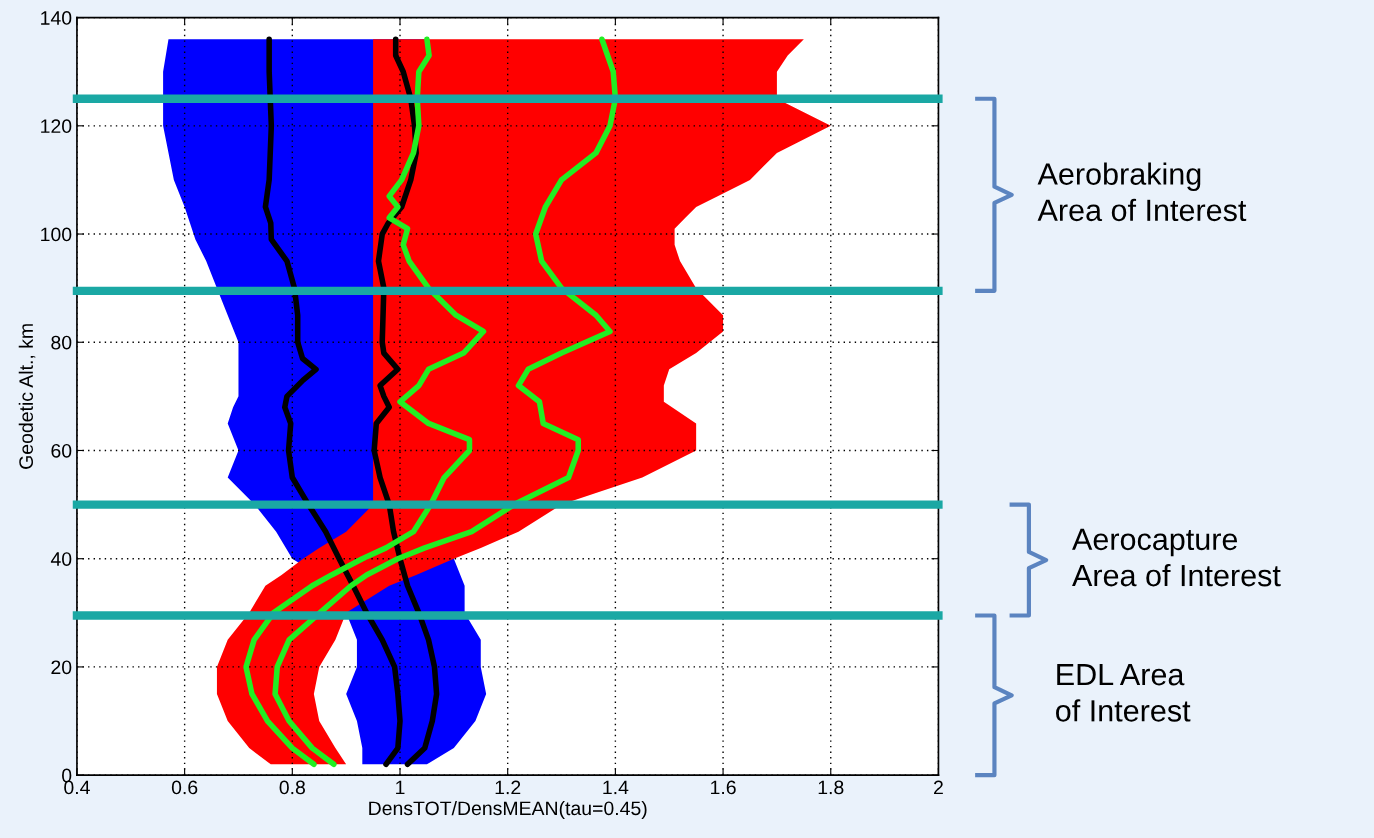 Image resolution: width=1374 pixels, height=838 pixels. Describe the element at coordinates (1176, 557) in the screenshot. I see `text: Aerocapture Area of Interest` at that location.